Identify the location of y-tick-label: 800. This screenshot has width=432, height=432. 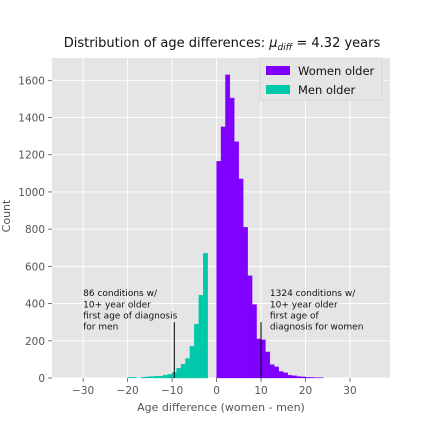
(35, 230).